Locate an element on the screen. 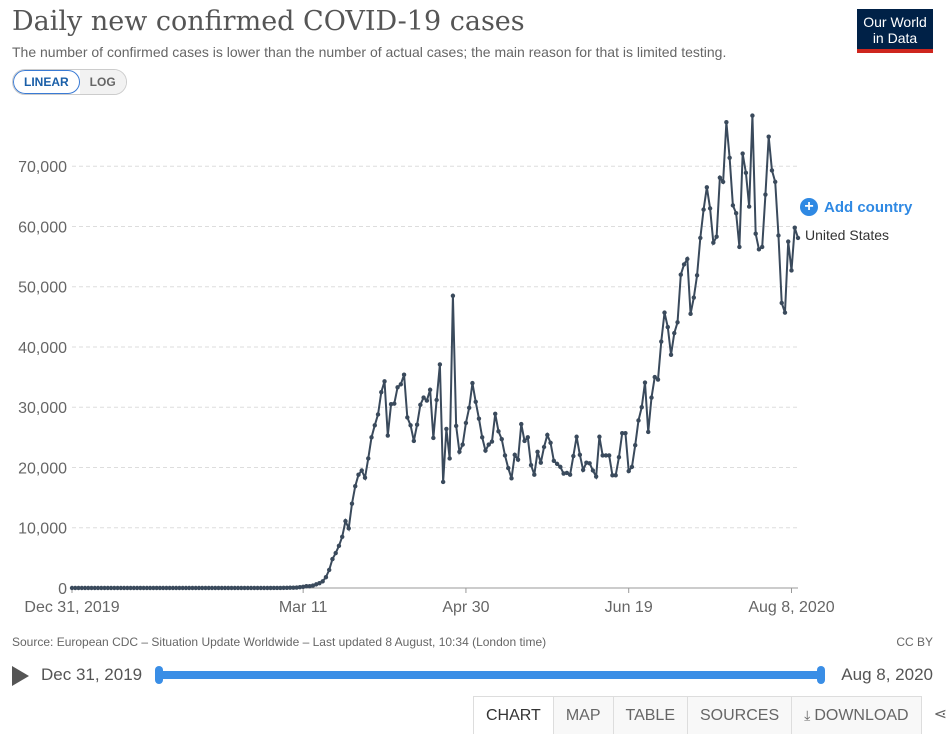  linear-scale-button: LINEAR is located at coordinates (46, 82).